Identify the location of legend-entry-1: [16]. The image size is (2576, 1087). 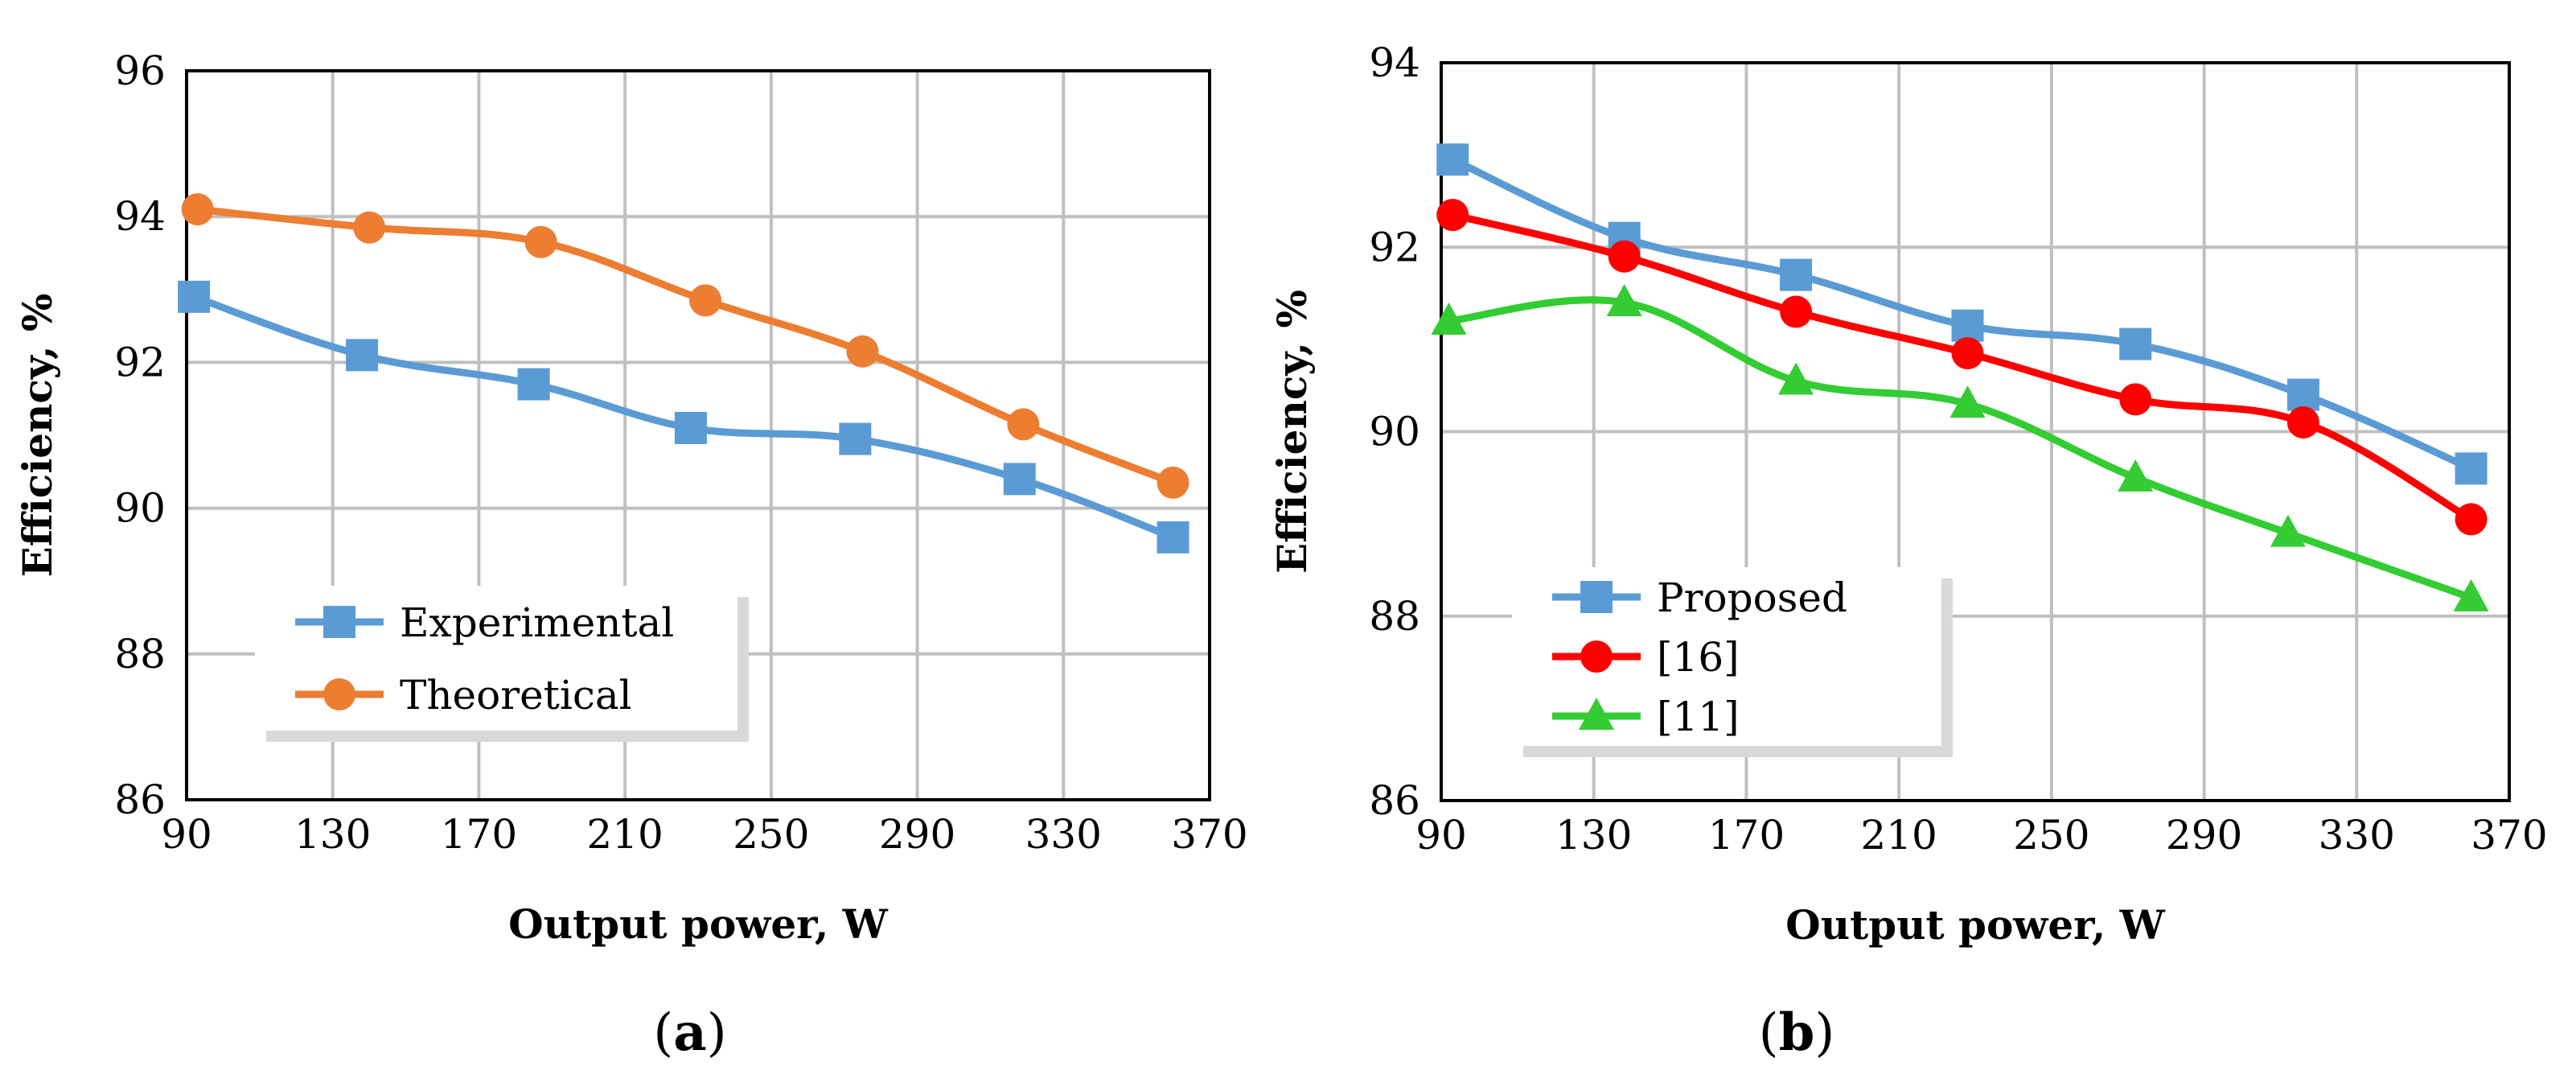
(1698, 657).